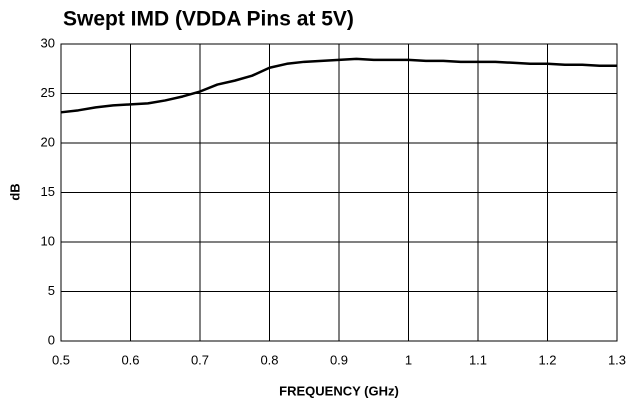  Describe the element at coordinates (478, 359) in the screenshot. I see `x-tick-label: 1.1` at that location.